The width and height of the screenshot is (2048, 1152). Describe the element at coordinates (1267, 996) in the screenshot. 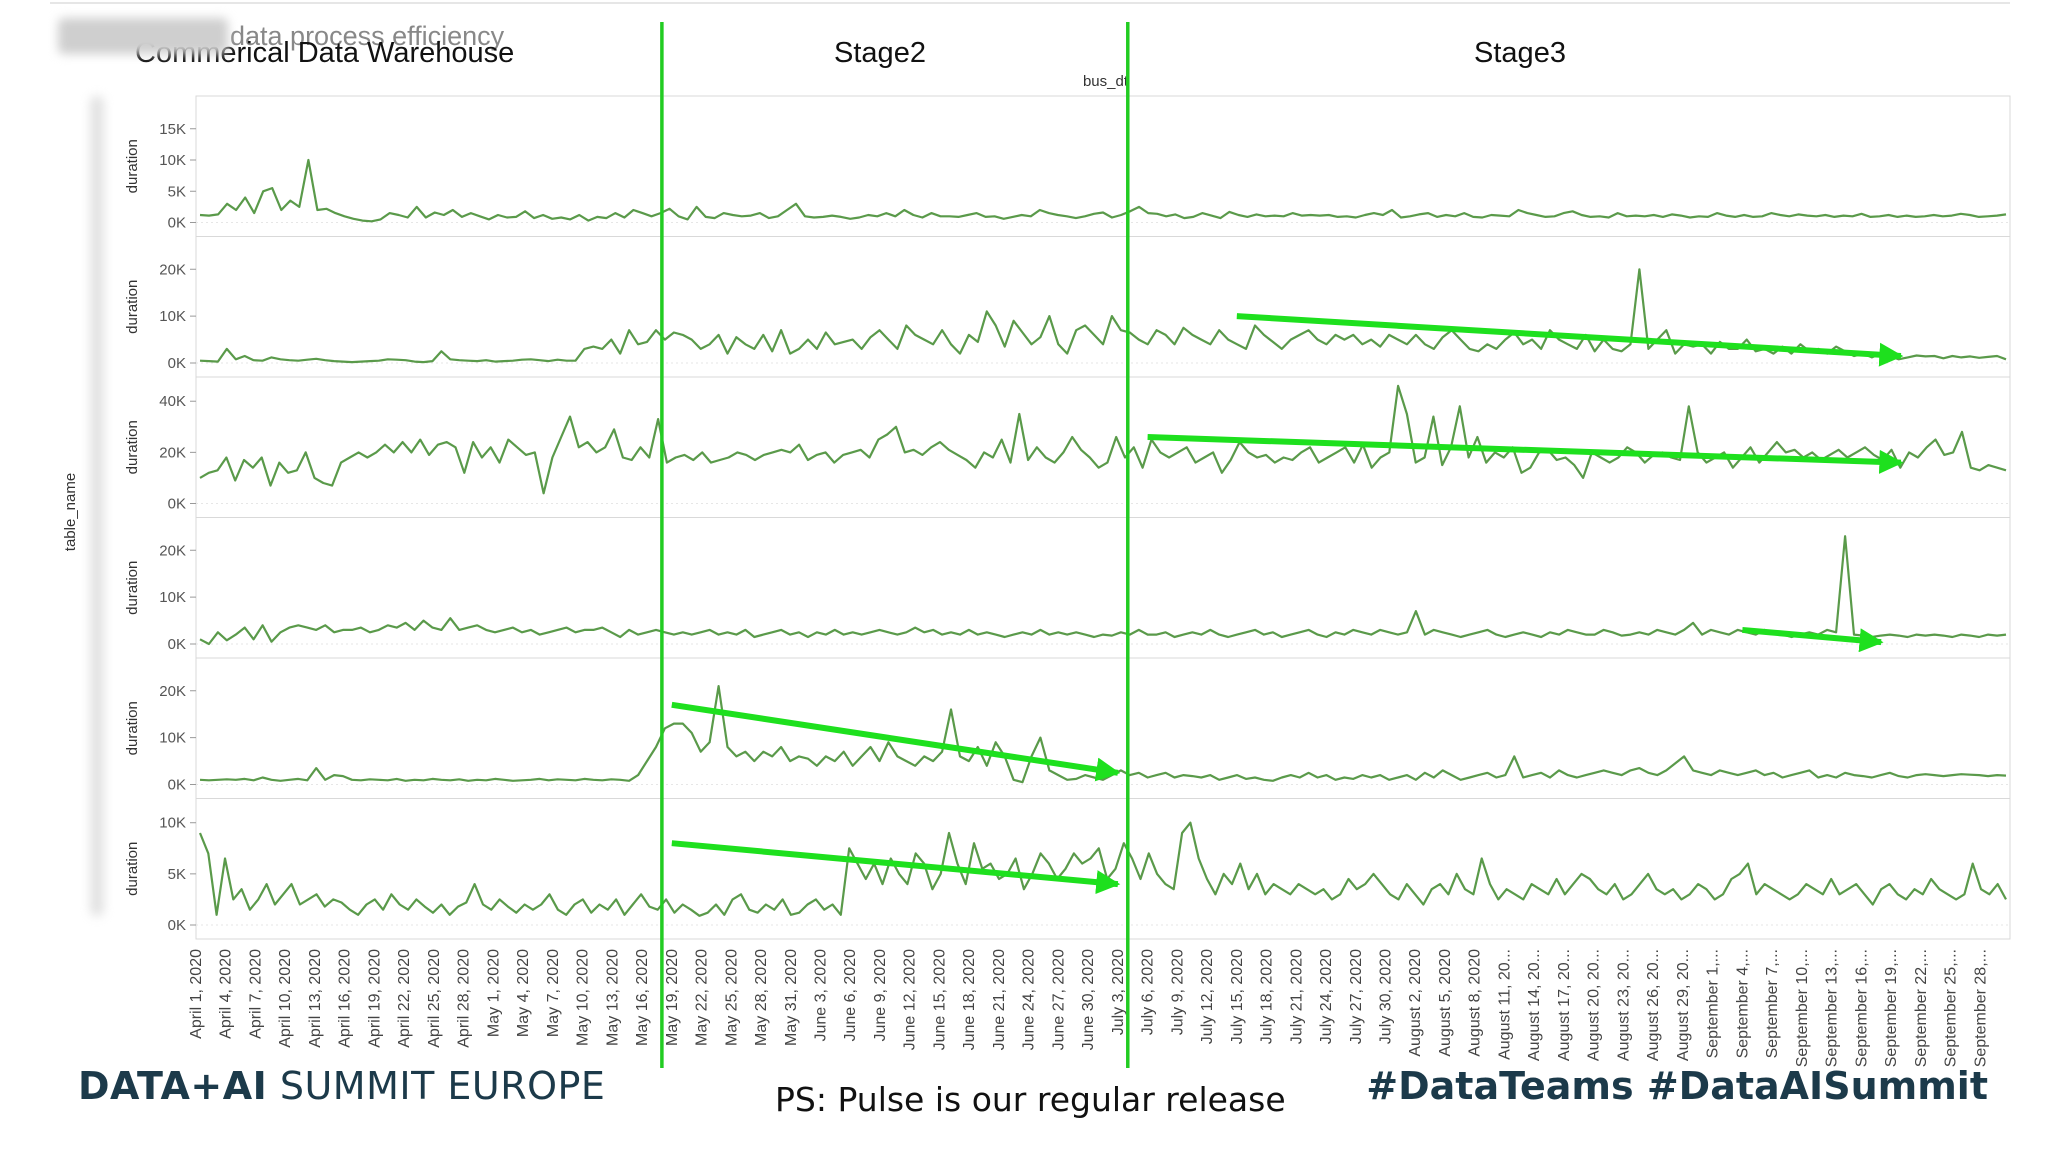

I see `x-tick-label: July 18, 2020` at that location.